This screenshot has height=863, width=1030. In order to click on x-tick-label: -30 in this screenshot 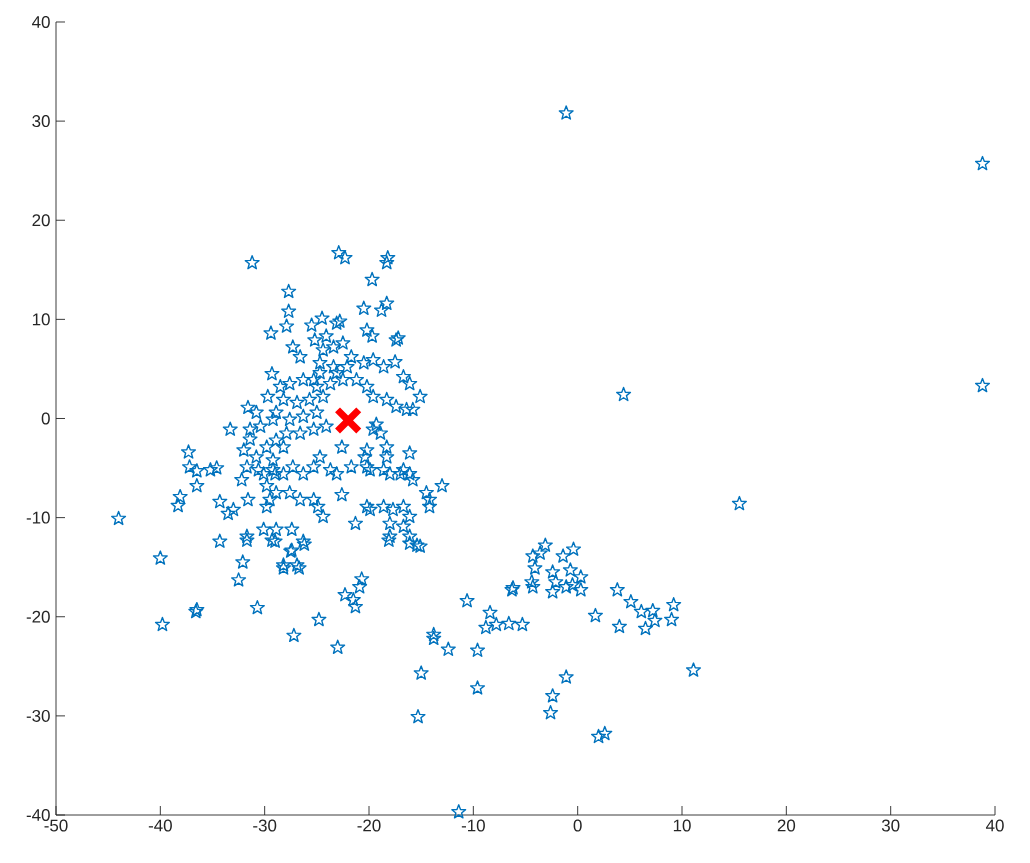, I will do `click(265, 825)`.